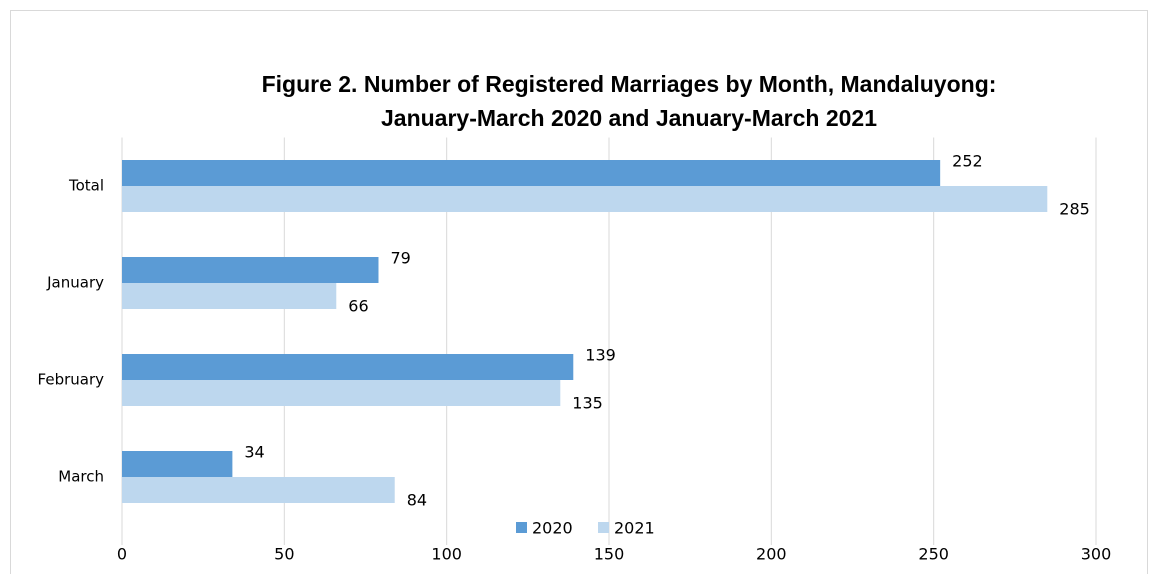 This screenshot has width=1156, height=574. I want to click on x-tick-label: 100, so click(446, 554).